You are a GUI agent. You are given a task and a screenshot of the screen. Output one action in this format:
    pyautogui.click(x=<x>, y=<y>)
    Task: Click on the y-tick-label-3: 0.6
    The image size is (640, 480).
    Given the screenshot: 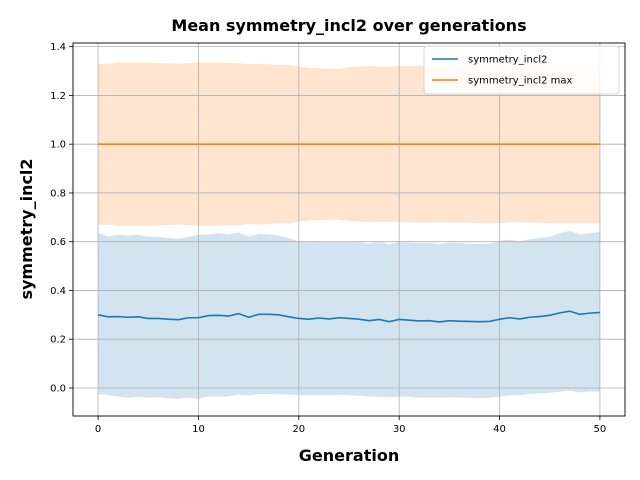 What is the action you would take?
    pyautogui.click(x=58, y=242)
    